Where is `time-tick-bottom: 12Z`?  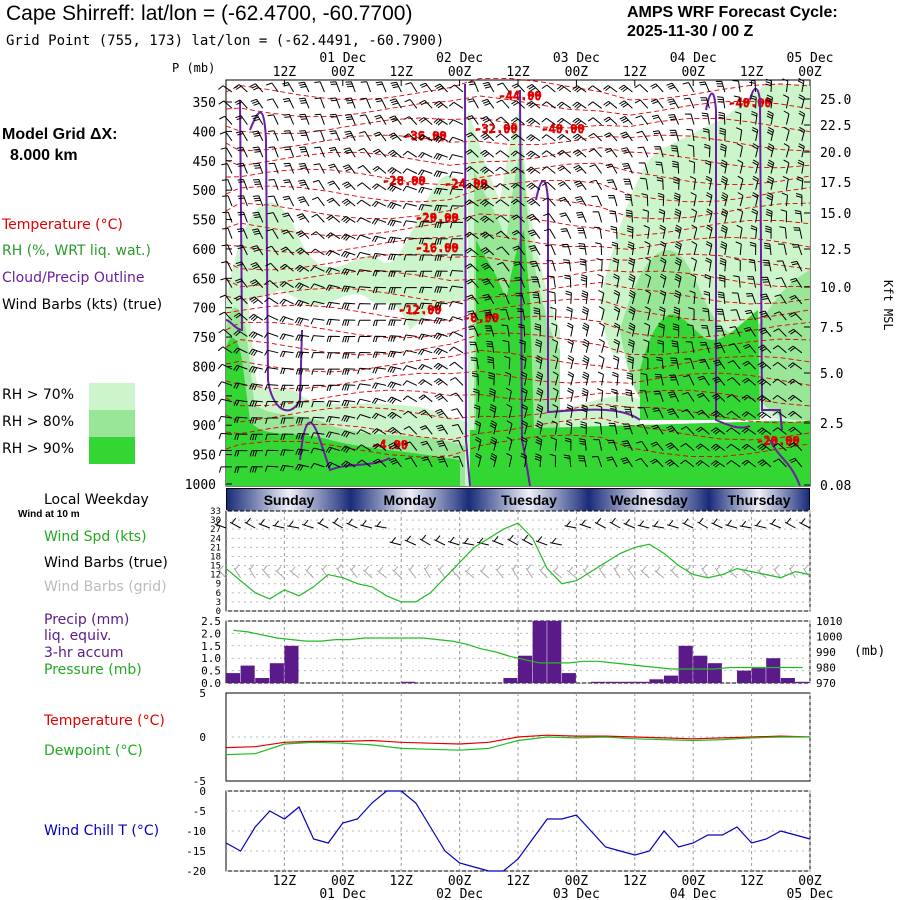 time-tick-bottom: 12Z is located at coordinates (518, 881).